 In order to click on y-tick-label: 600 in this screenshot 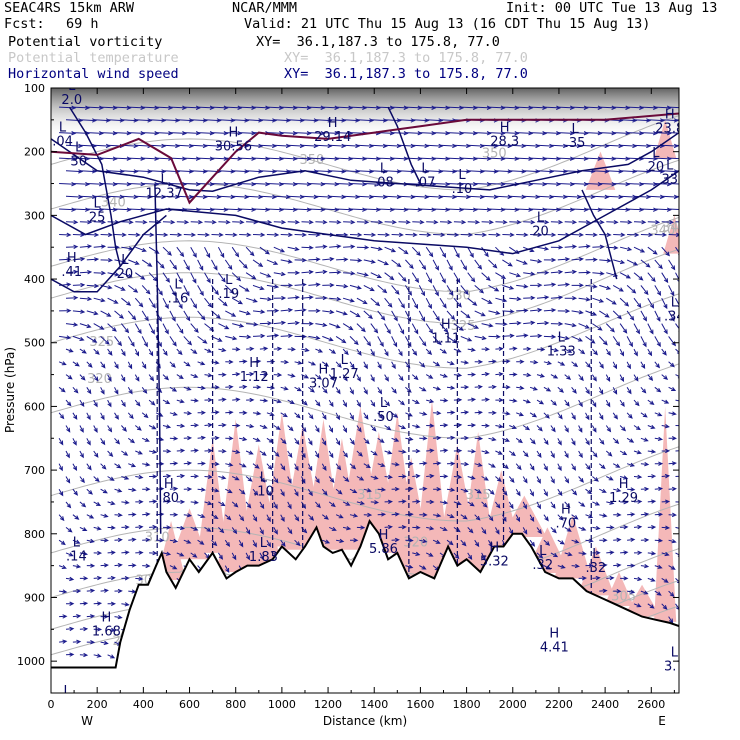, I will do `click(34, 406)`.